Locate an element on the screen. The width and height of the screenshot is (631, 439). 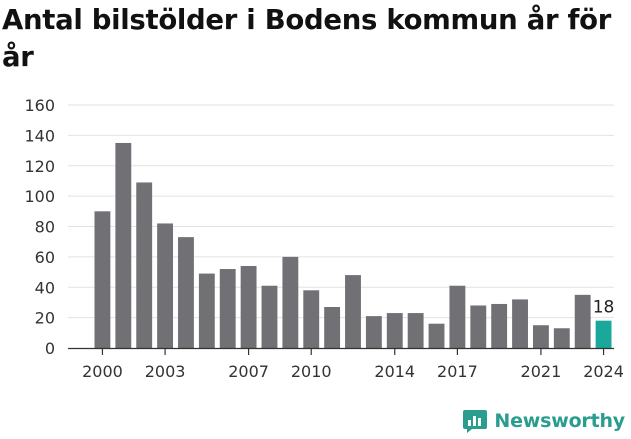
bar-2004 is located at coordinates (186, 292).